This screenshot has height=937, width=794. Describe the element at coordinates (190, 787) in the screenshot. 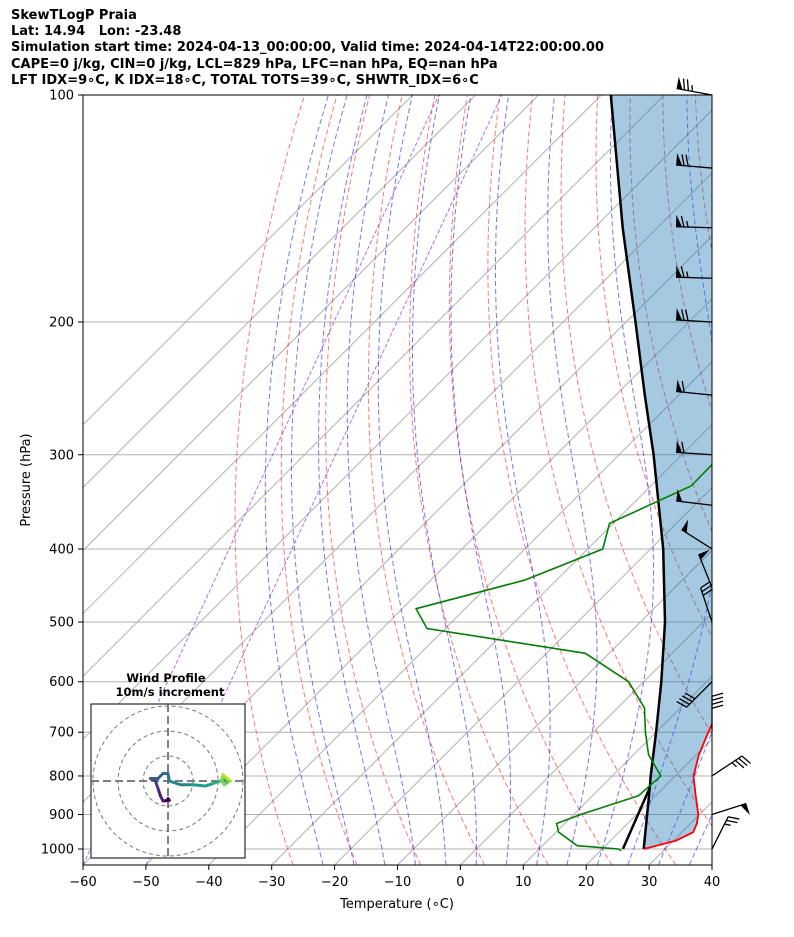

I see `hodograph-trace` at that location.